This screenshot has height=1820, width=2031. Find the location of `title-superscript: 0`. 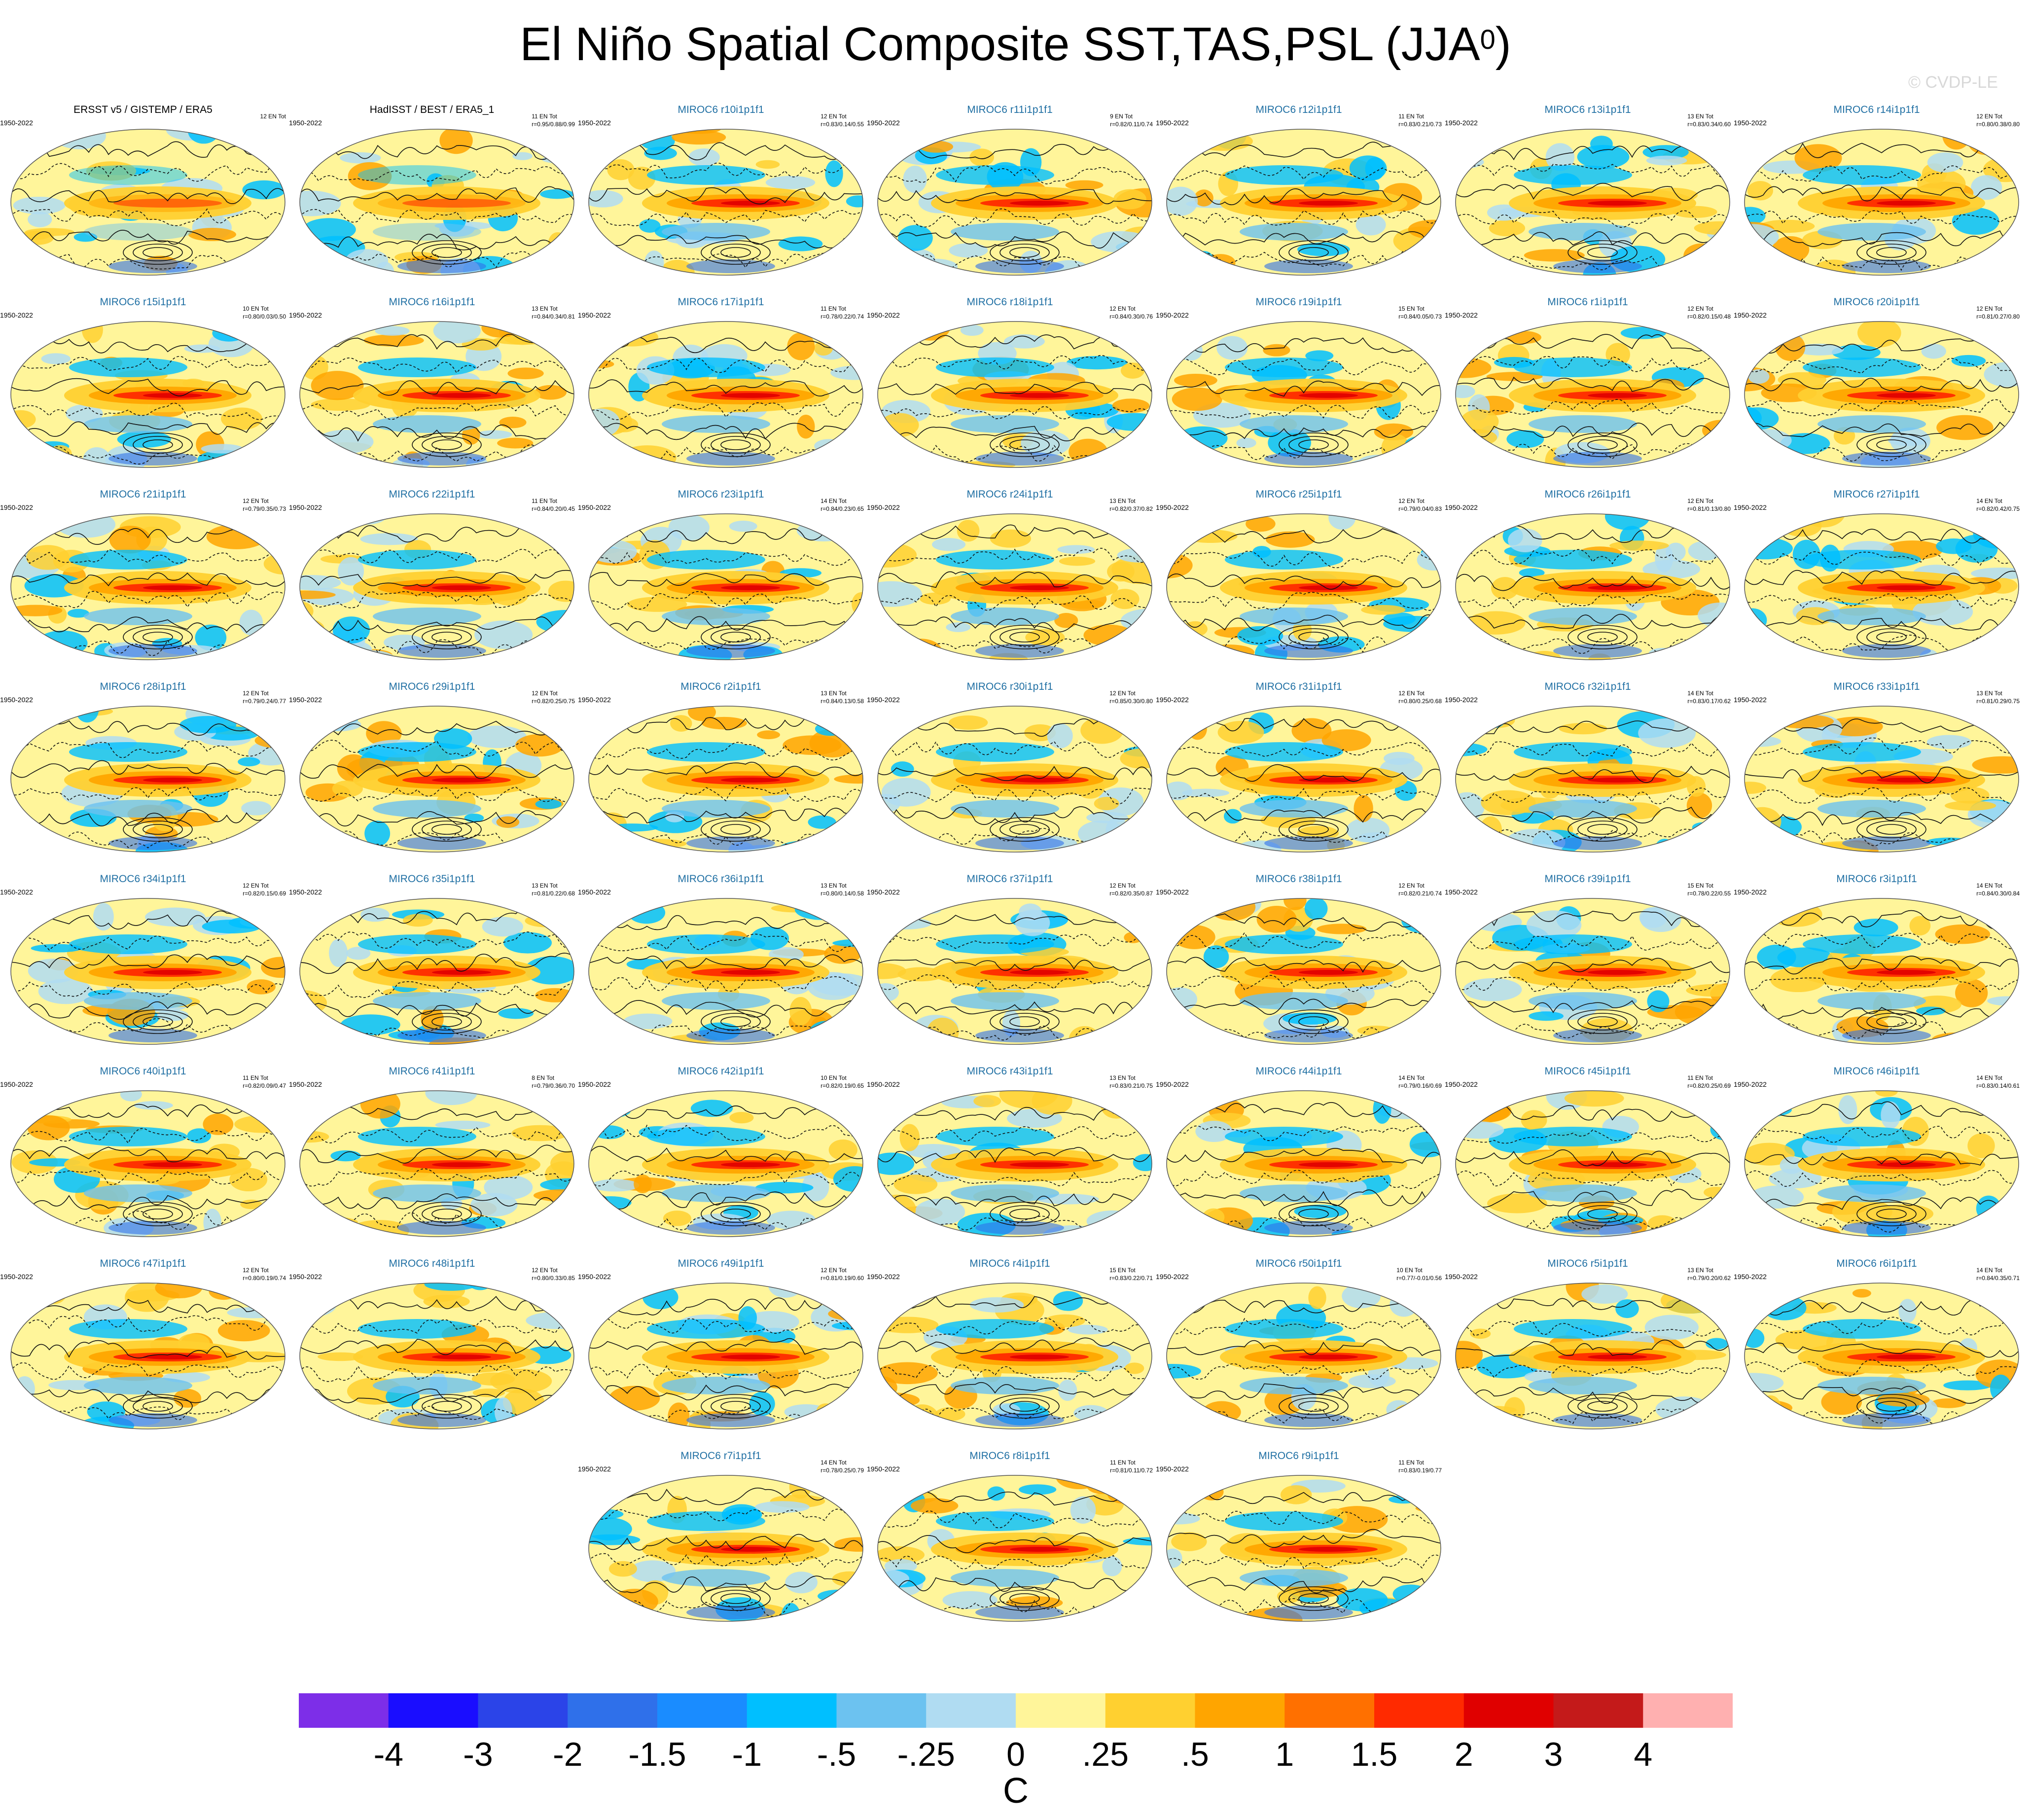

title-superscript: 0 is located at coordinates (1488, 39).